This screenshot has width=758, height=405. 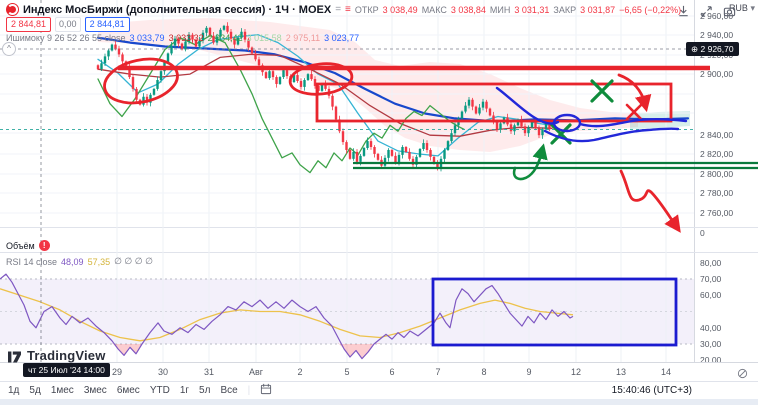 What do you see at coordinates (379, 372) in the screenshot?
I see `time-axis: 29 30 31 Авг 2 5 6 7 8 9 12 13 14` at bounding box center [379, 372].